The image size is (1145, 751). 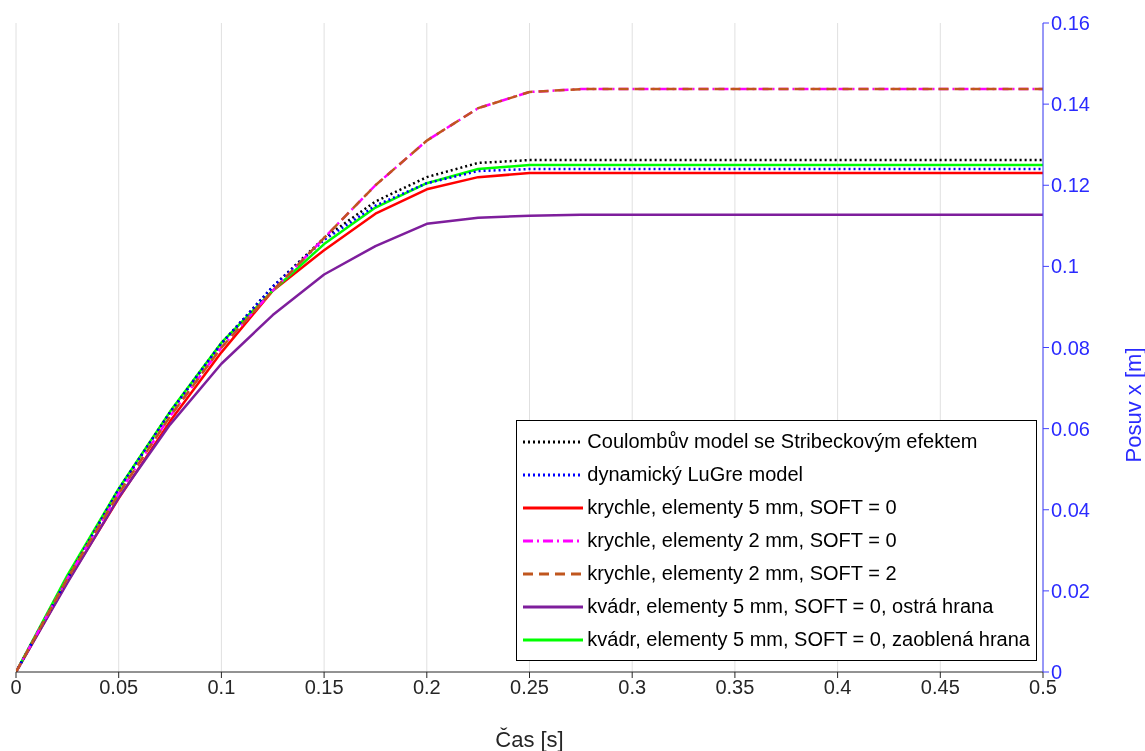 I want to click on y-tick-label: 0.1, so click(x=1065, y=266).